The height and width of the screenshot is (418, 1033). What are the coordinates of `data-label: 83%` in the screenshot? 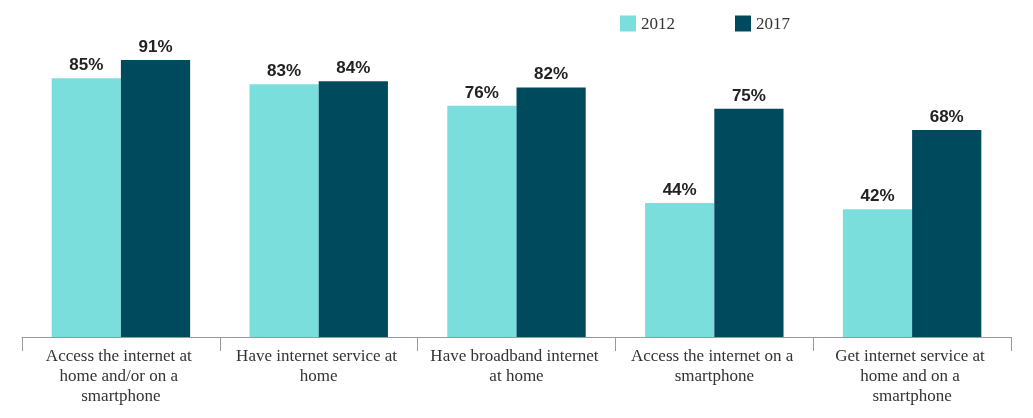 It's located at (284, 71).